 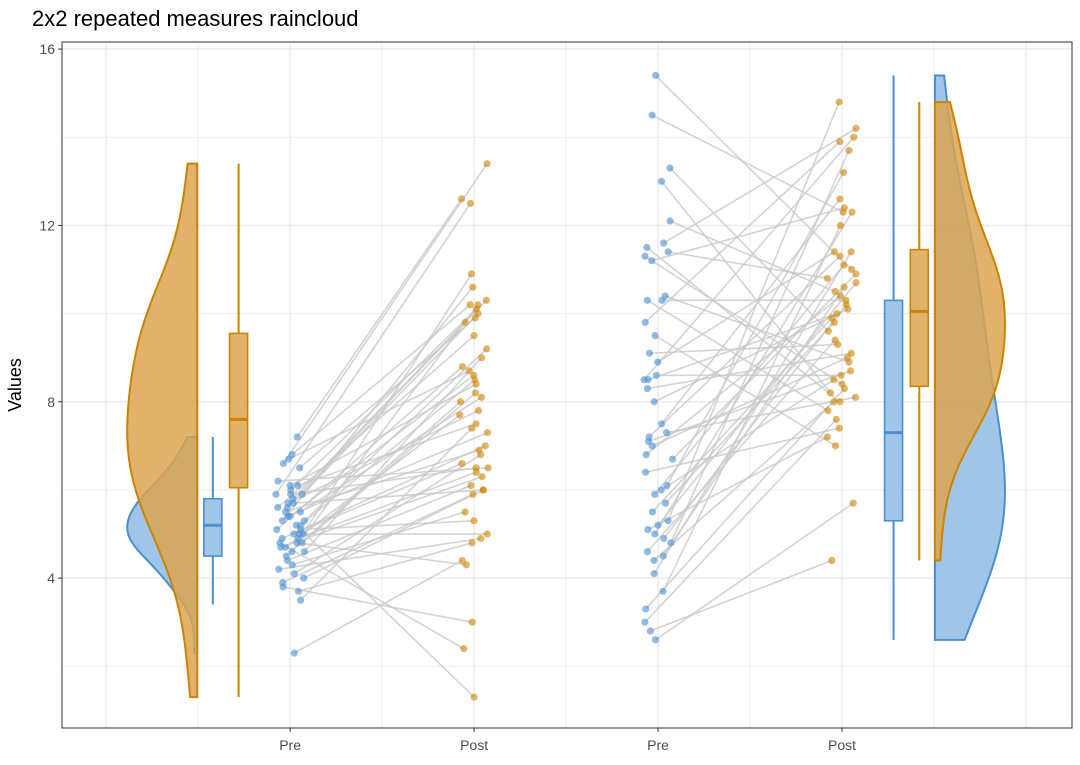 I want to click on x-tick-label: Pre, so click(x=658, y=745).